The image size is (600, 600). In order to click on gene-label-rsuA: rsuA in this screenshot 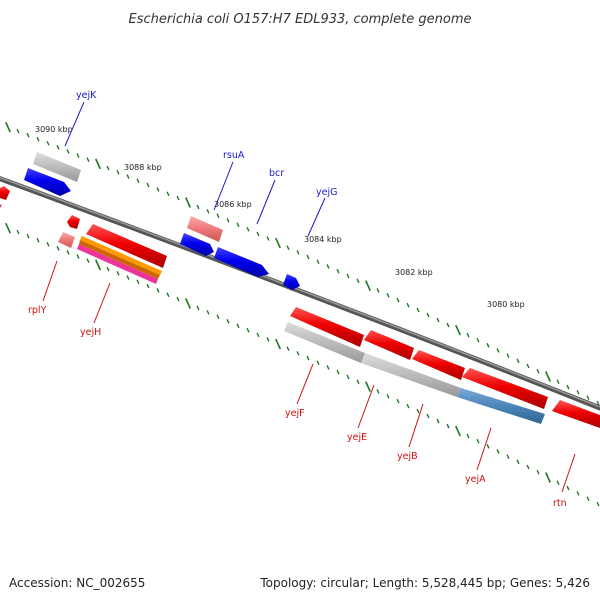, I will do `click(234, 155)`.